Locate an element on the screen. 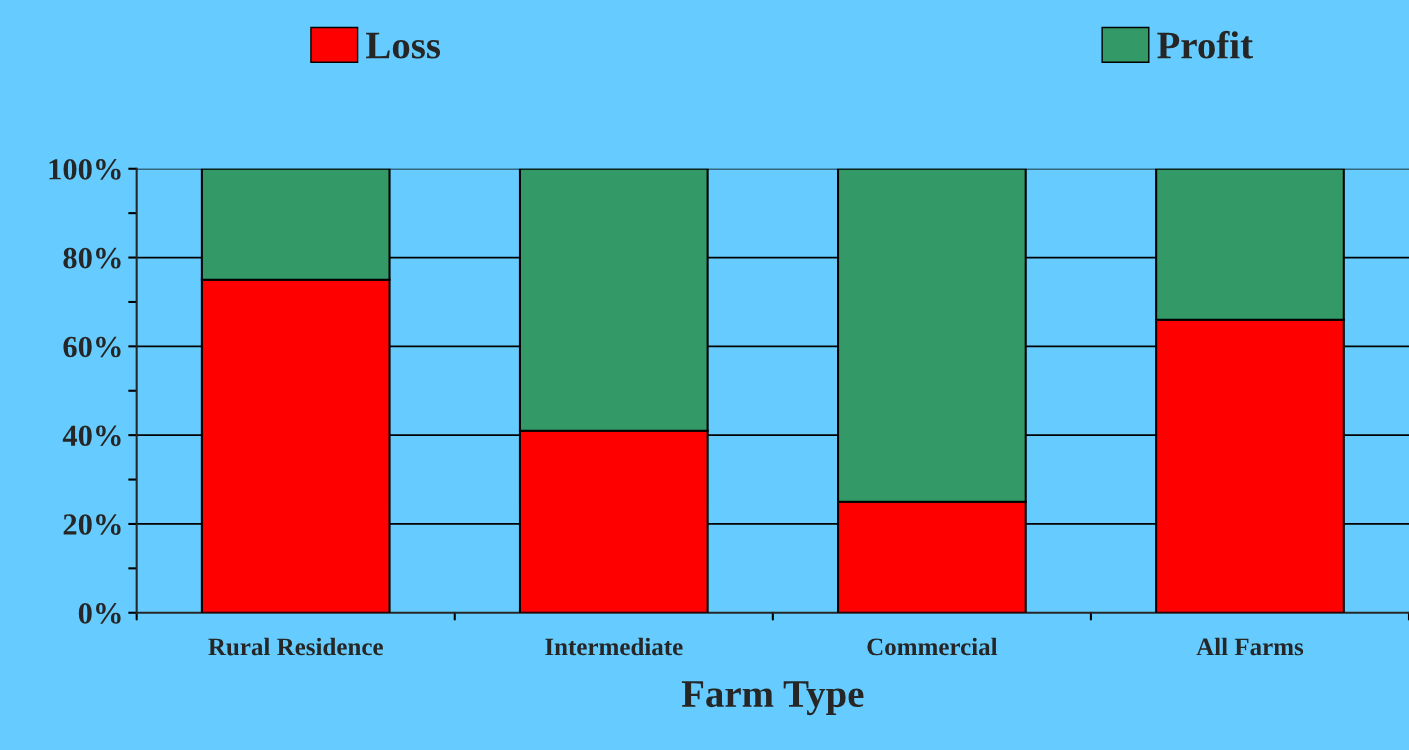  legend-label: Profit is located at coordinates (1205, 44).